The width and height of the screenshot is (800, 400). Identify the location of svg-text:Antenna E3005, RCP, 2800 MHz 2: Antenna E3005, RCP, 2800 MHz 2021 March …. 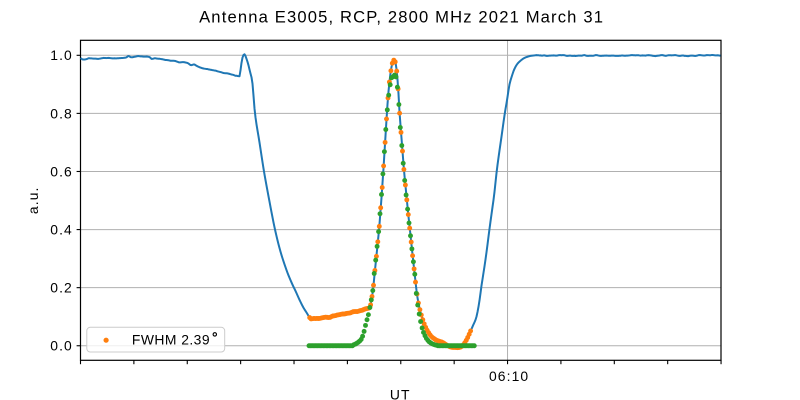
(401, 16).